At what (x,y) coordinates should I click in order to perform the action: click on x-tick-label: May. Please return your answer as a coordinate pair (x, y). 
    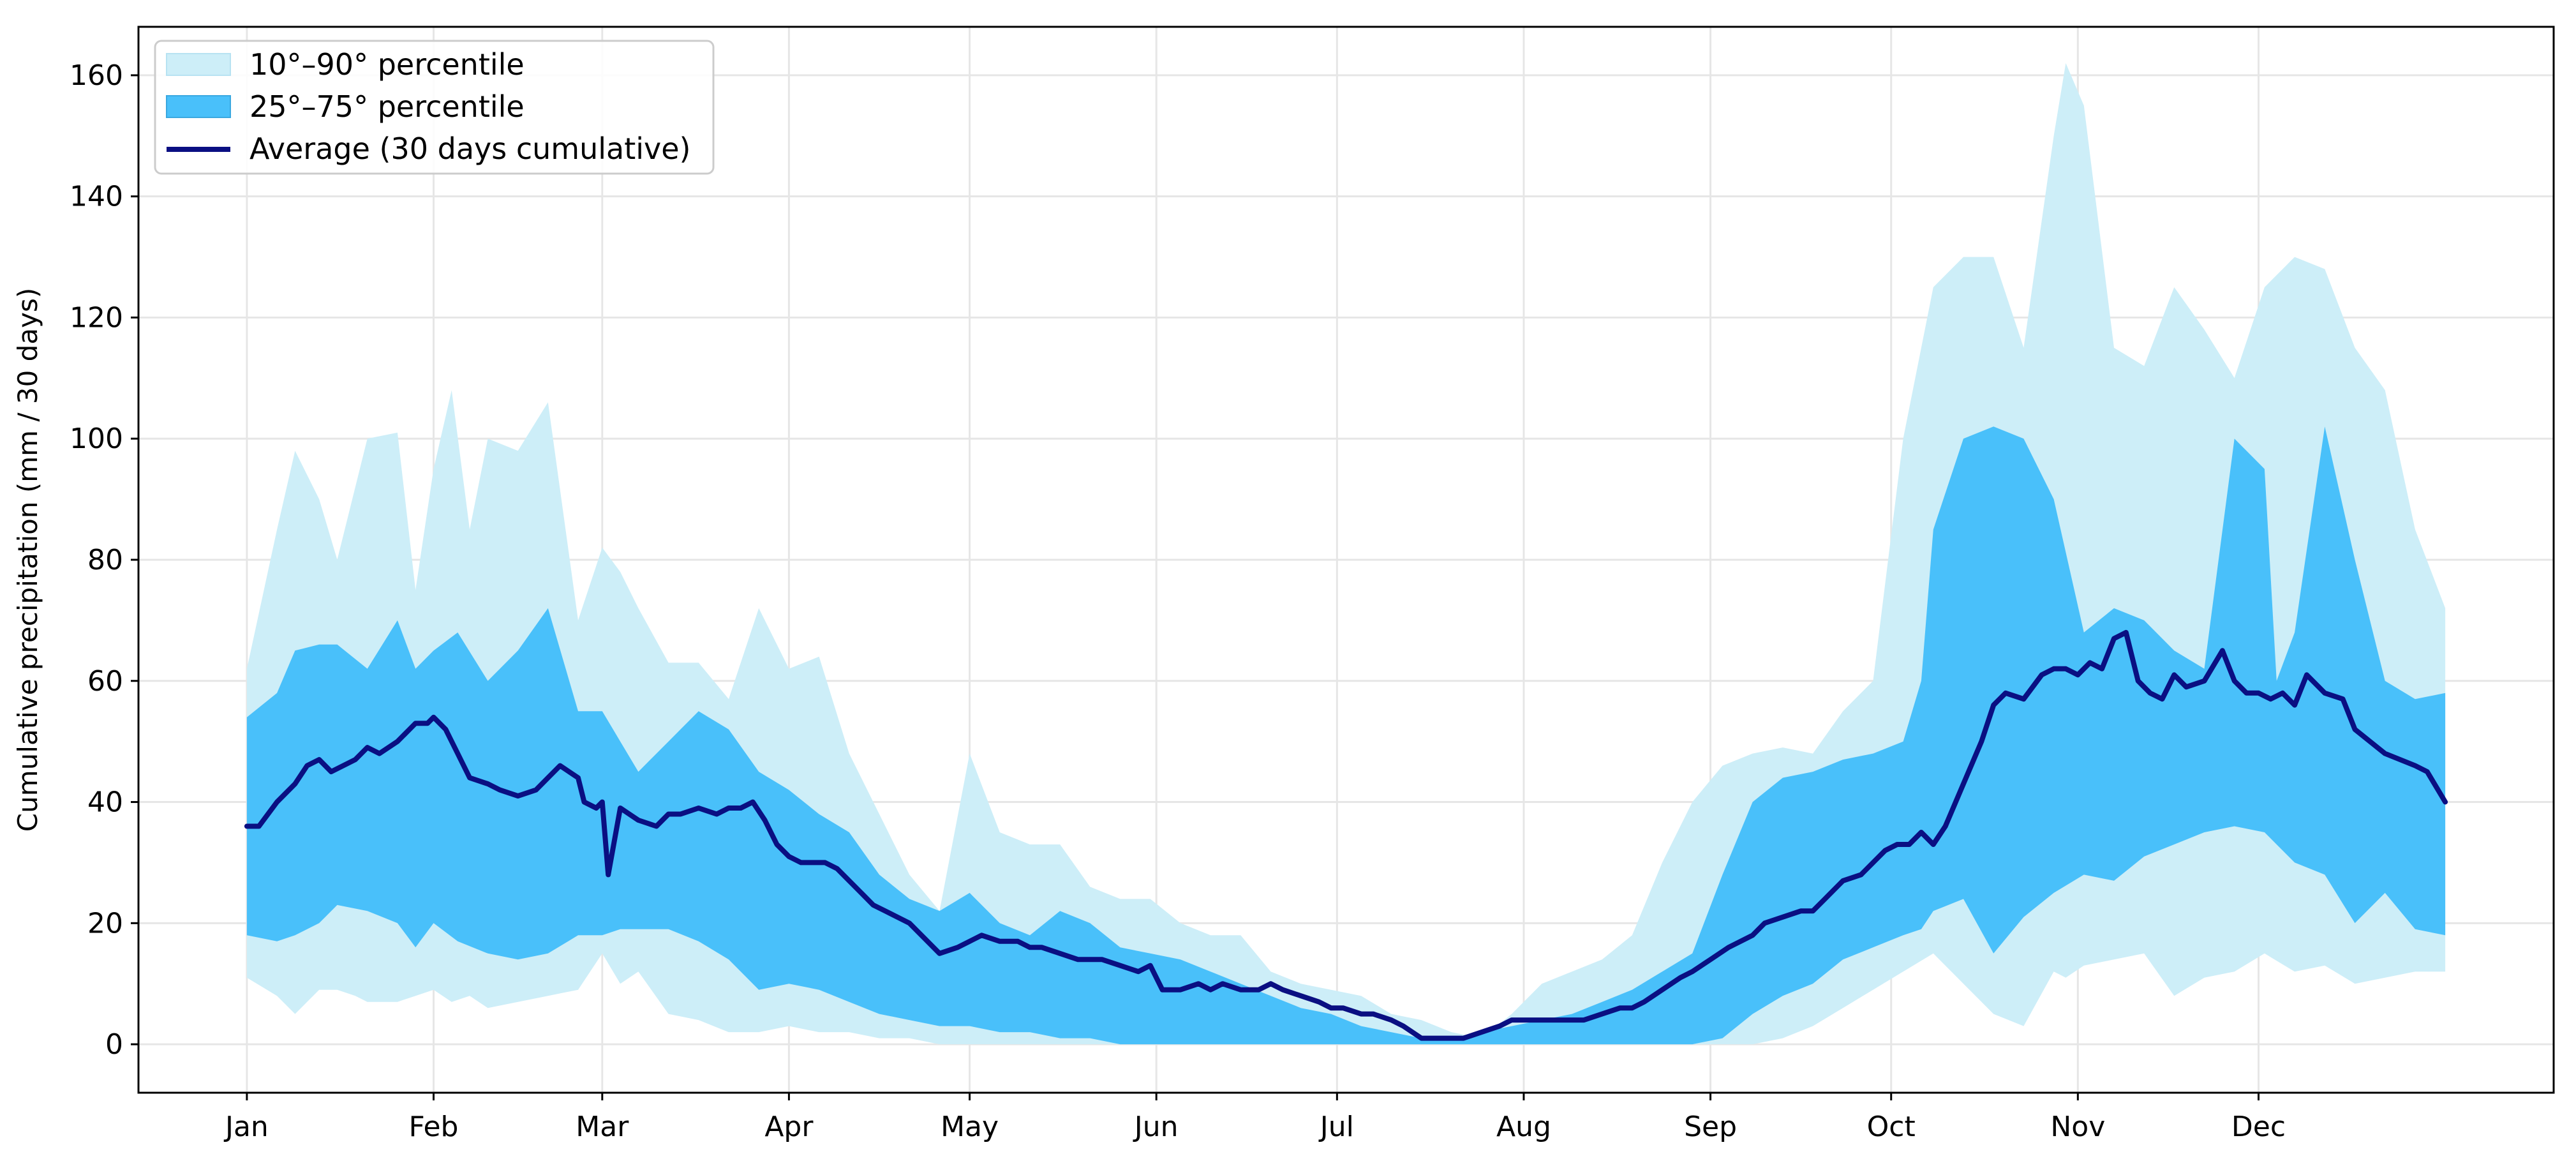
    Looking at the image, I should click on (970, 1127).